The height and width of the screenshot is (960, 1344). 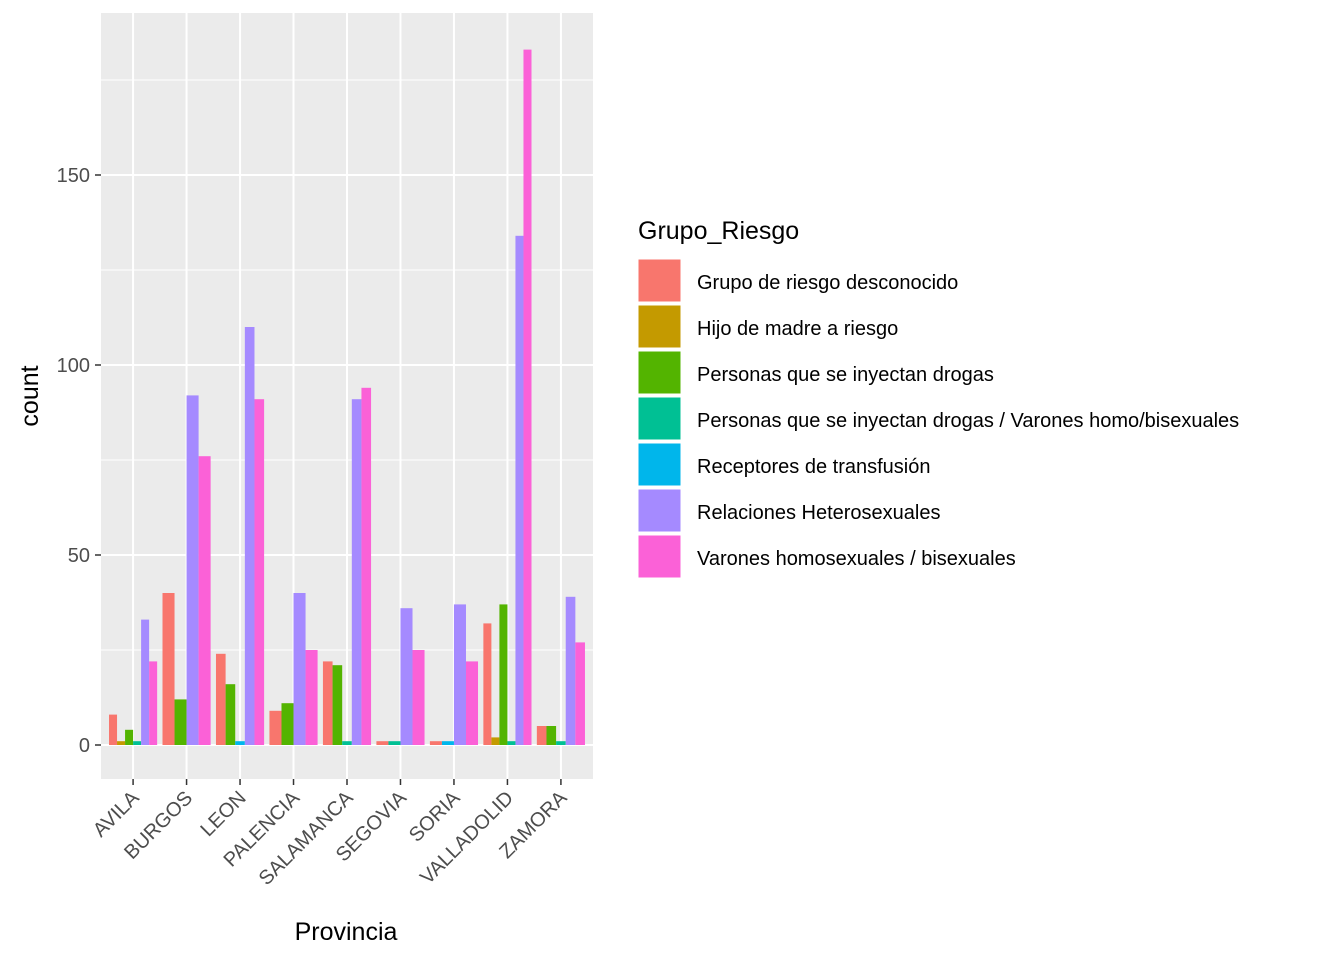 What do you see at coordinates (797, 329) in the screenshot?
I see `legend-label-2: Hijo de madre a riesgo` at bounding box center [797, 329].